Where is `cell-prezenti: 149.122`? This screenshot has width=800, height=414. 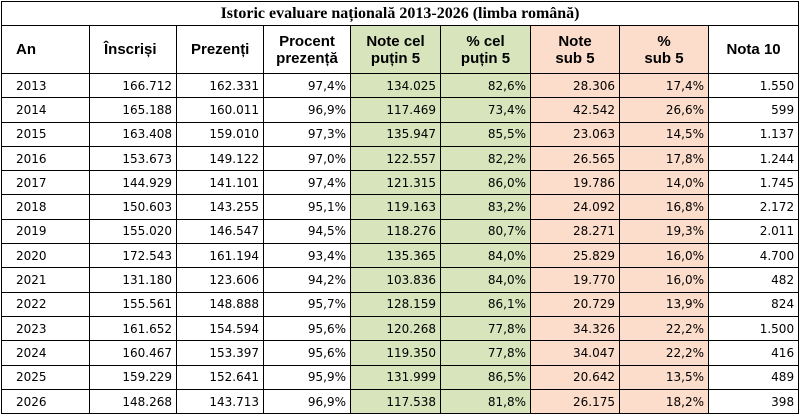 cell-prezenti: 149.122 is located at coordinates (220, 158).